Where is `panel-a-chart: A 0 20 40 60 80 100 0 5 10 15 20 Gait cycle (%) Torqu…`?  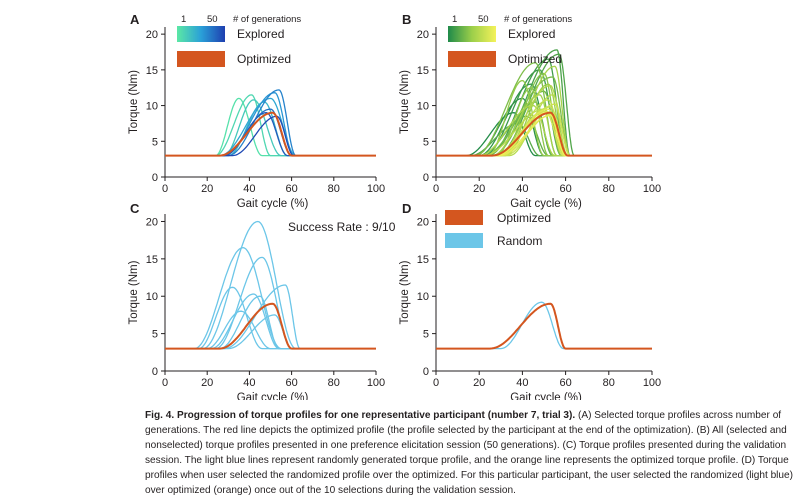 panel-a-chart: A 0 20 40 60 80 100 0 5 10 15 20 Gait cycle (%) Torqu… is located at coordinates (256, 111).